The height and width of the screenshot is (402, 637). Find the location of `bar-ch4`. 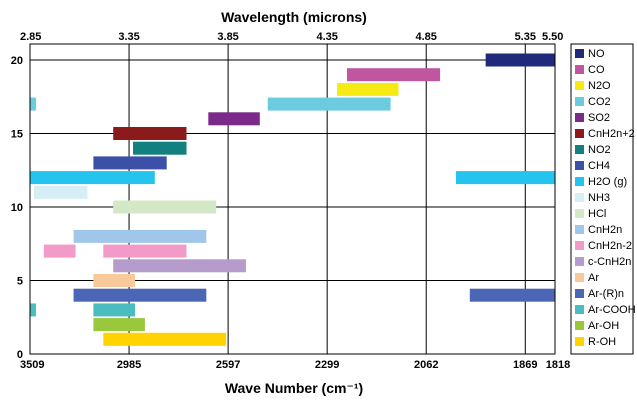

bar-ch4 is located at coordinates (130, 163).